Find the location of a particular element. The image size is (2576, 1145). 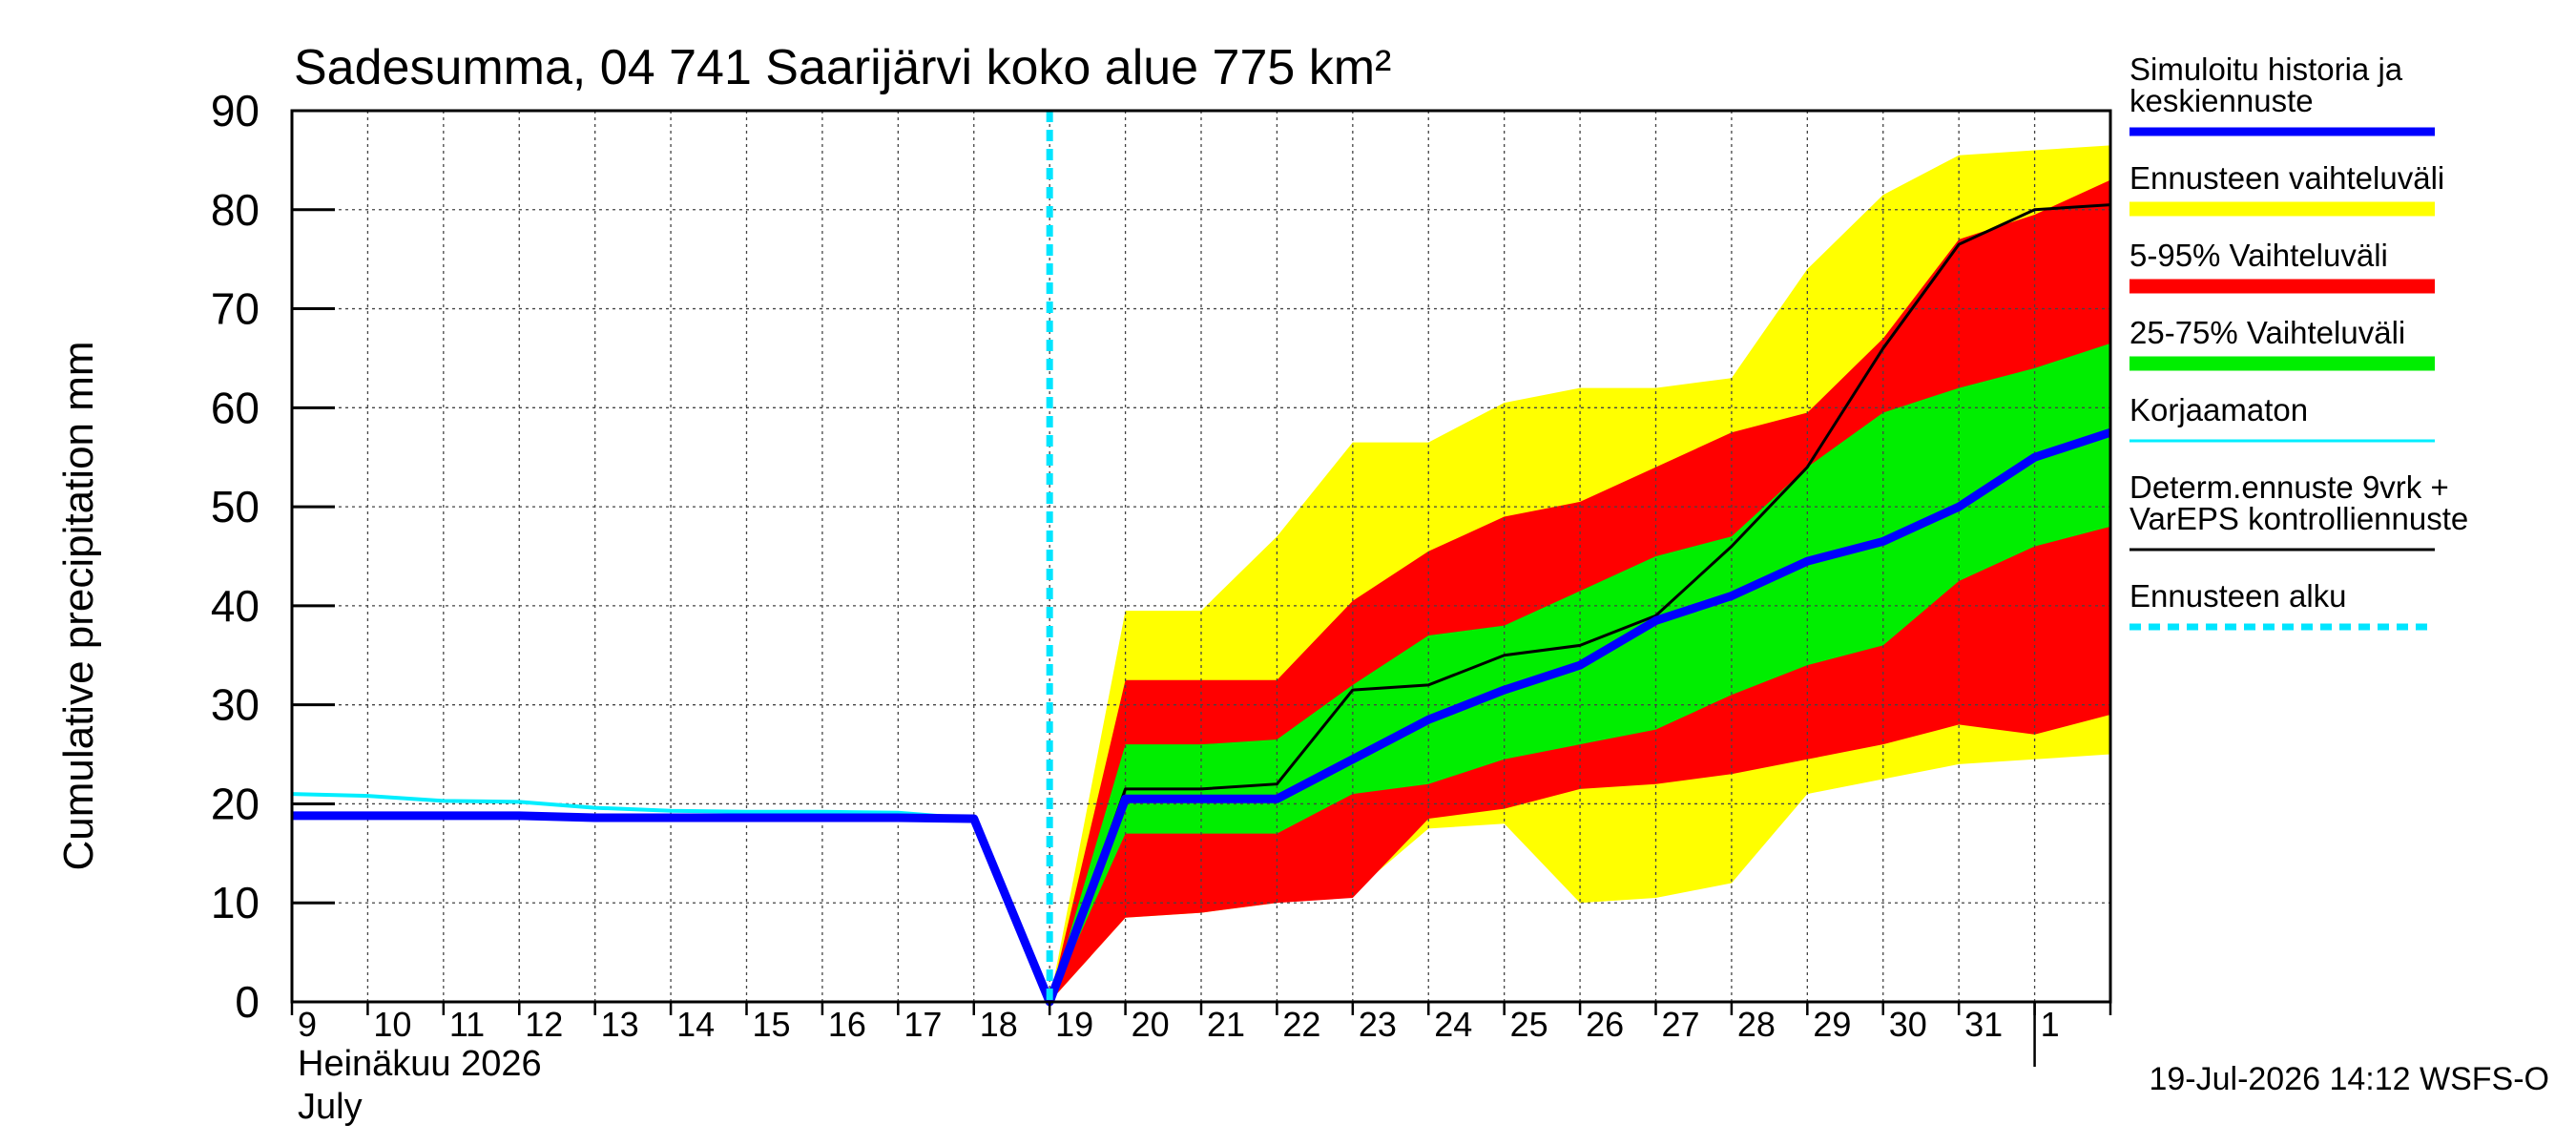

x-tick-label: 16 is located at coordinates (847, 1025).